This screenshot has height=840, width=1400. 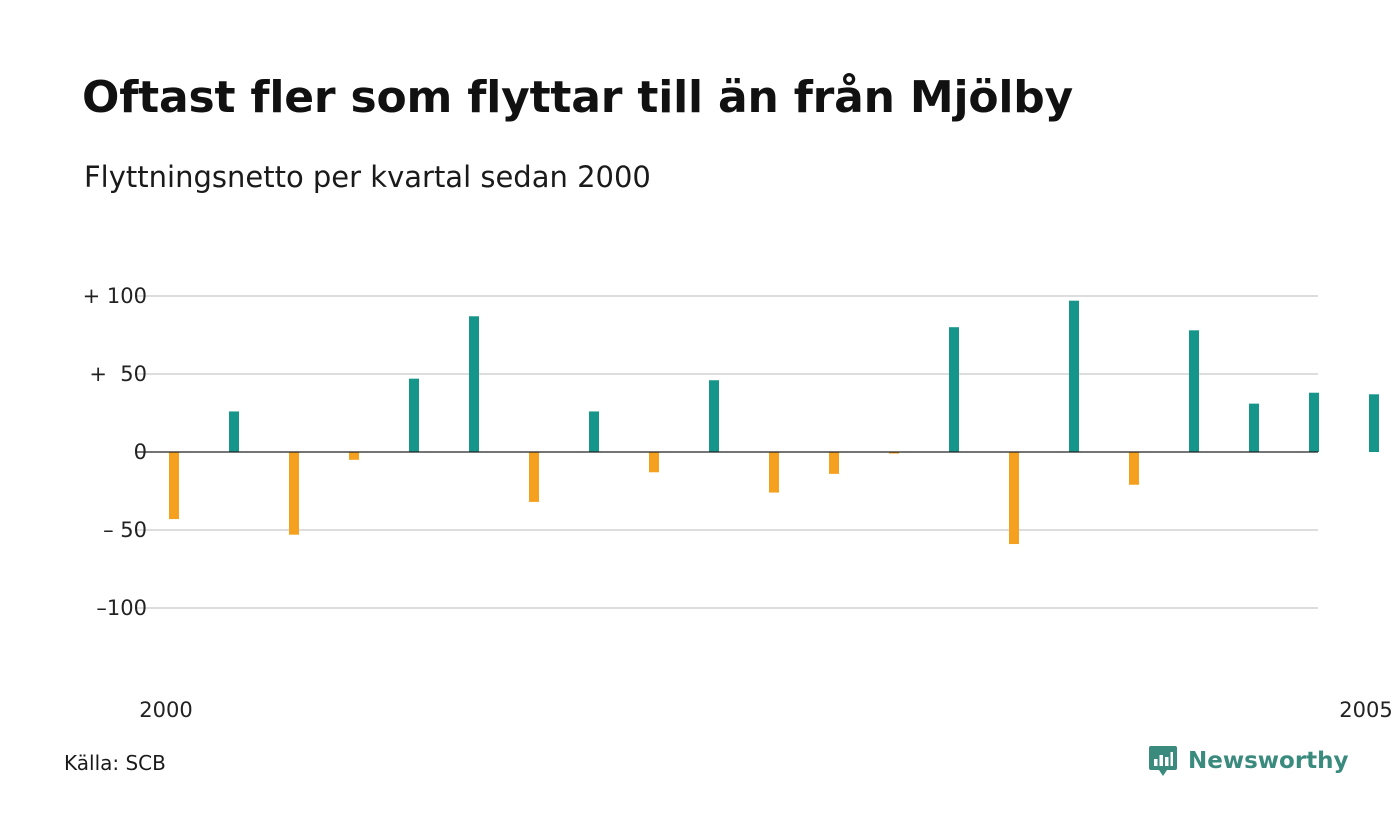 I want to click on brand: Newsworthy, so click(x=1248, y=761).